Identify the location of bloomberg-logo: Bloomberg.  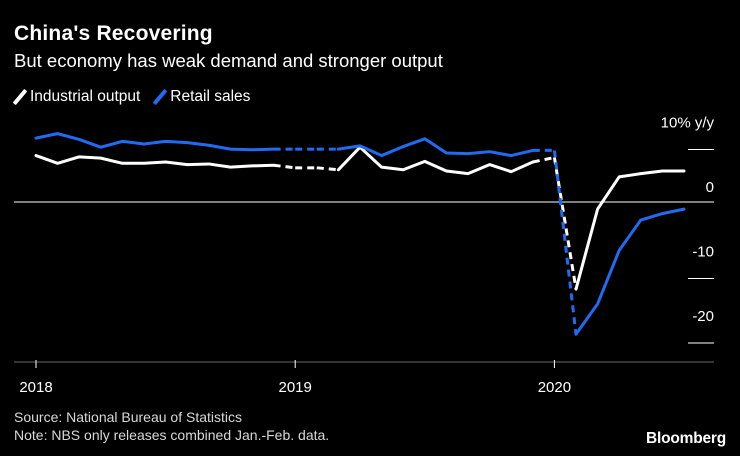
(685, 438).